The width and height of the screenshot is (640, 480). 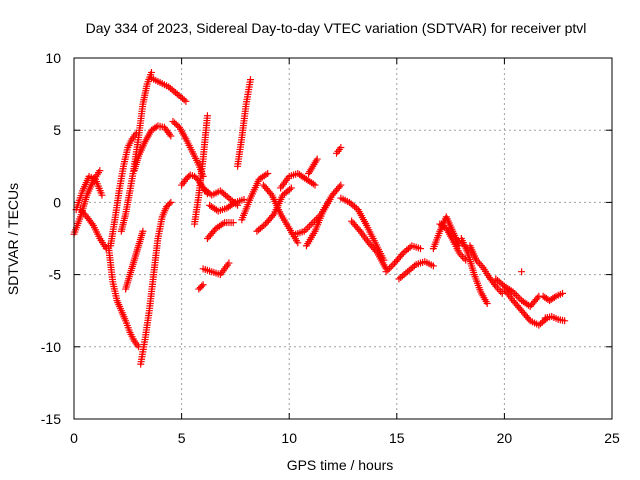 I want to click on y-tick-label: -5, so click(x=55, y=275).